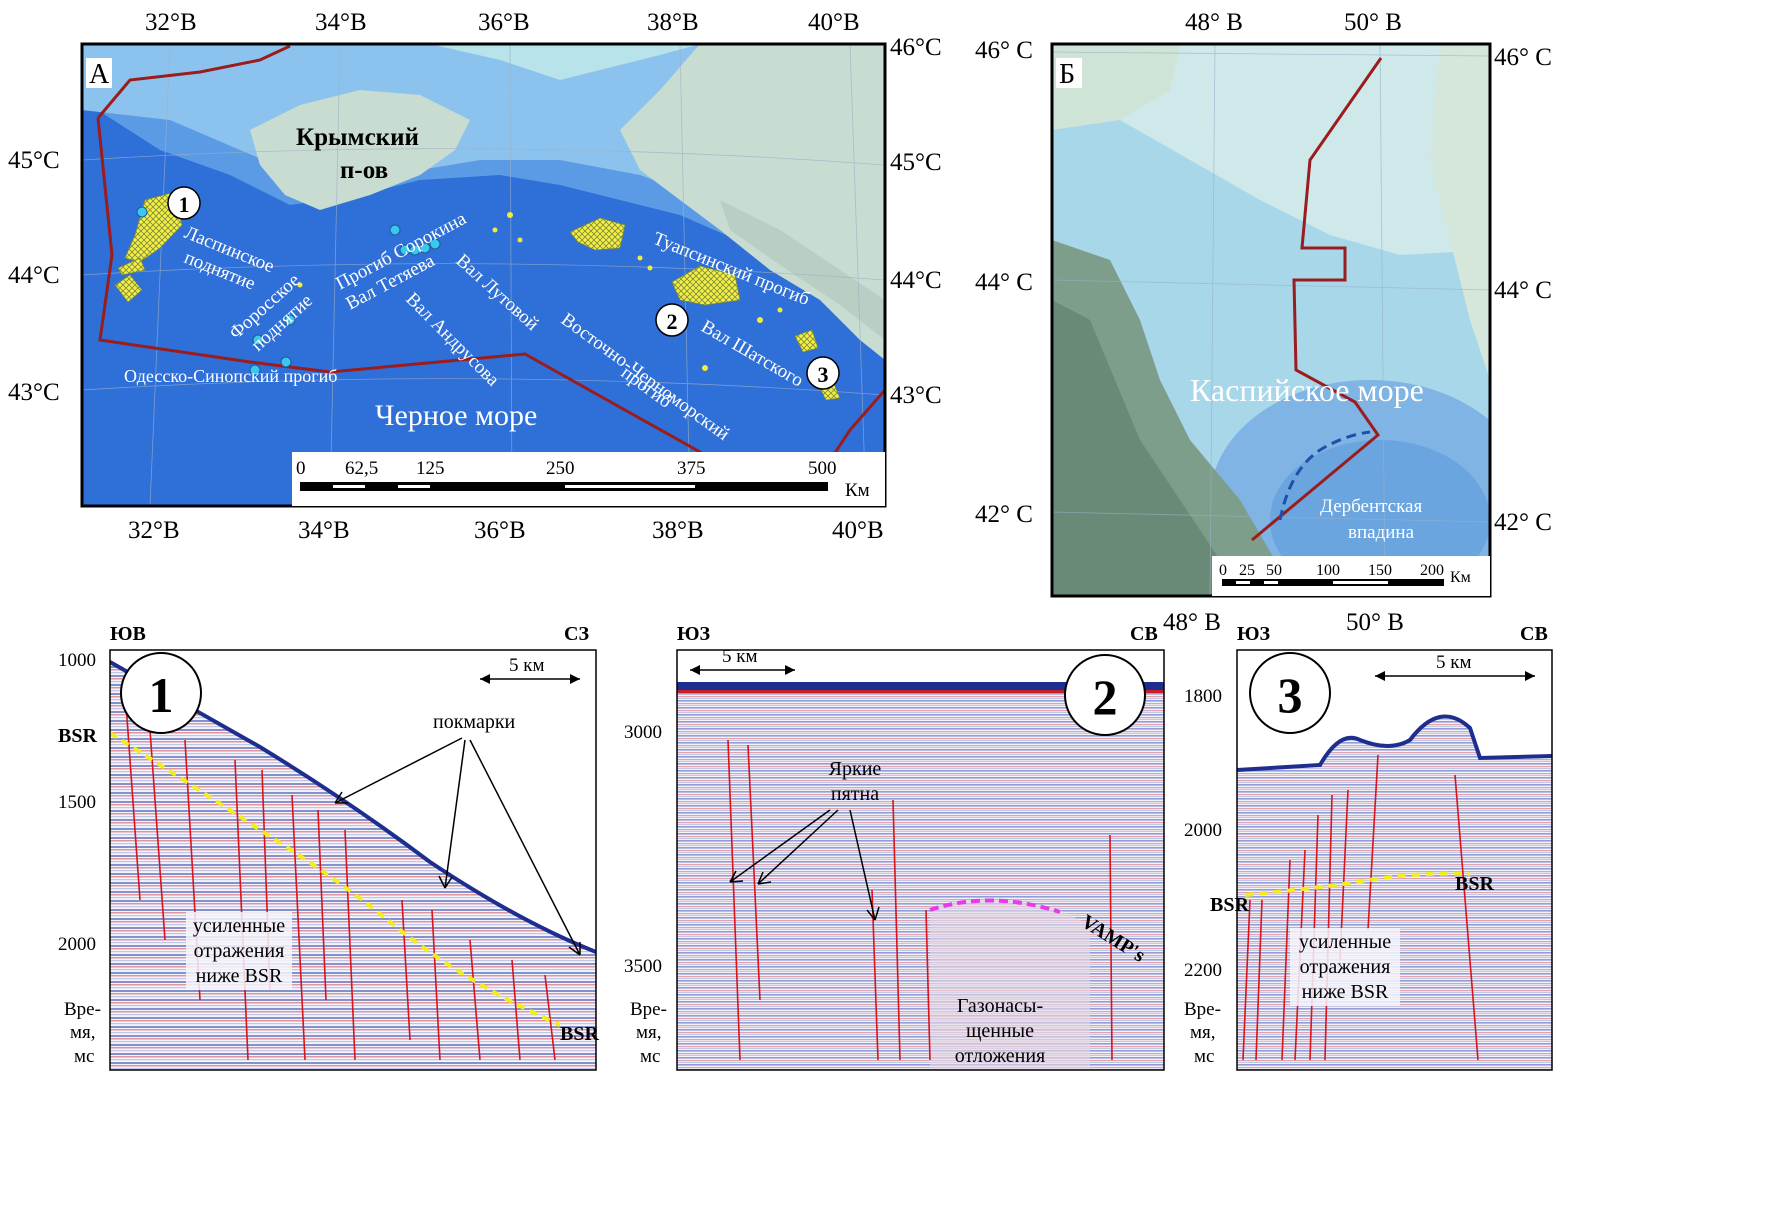  What do you see at coordinates (341, 22) in the screenshot?
I see `lon-top-34: 34°В` at bounding box center [341, 22].